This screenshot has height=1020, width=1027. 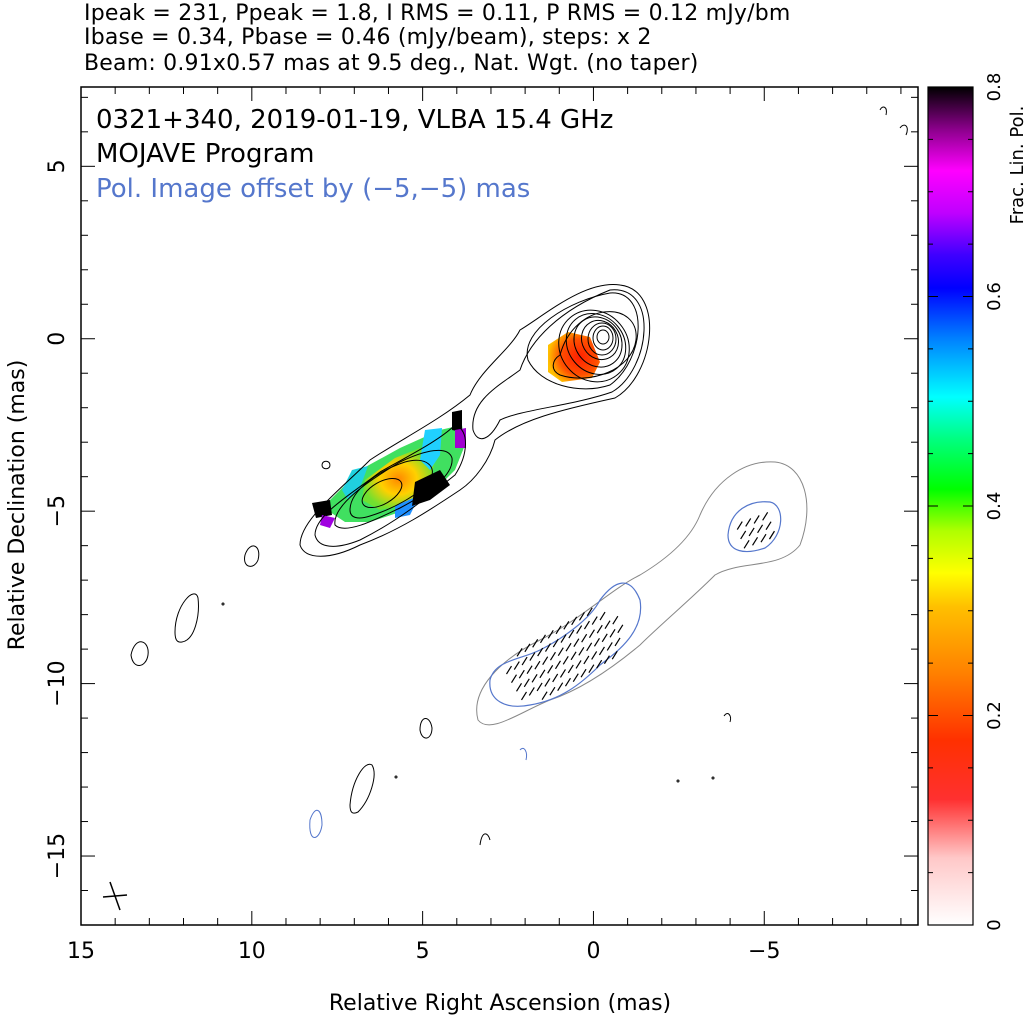 What do you see at coordinates (57, 339) in the screenshot?
I see `y-tick-label: 0` at bounding box center [57, 339].